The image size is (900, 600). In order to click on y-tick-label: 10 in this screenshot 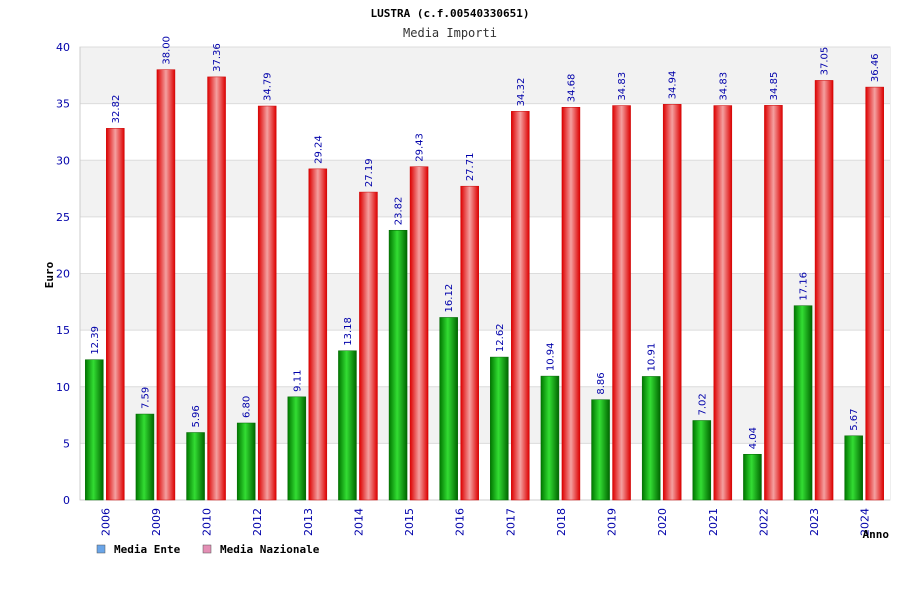, I will do `click(63, 387)`.